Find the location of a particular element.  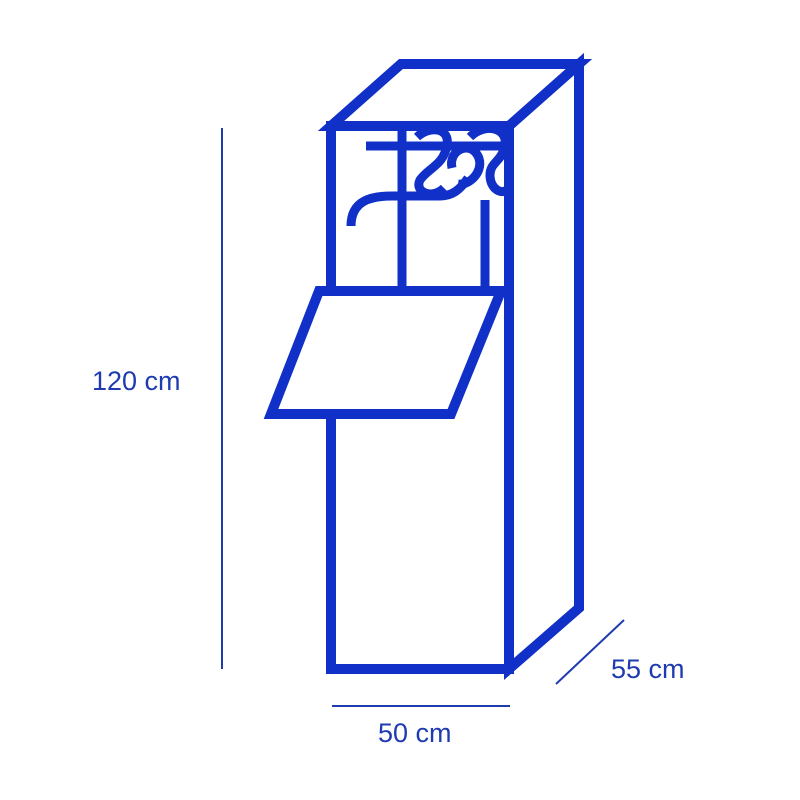

depth-label: 55 cm is located at coordinates (648, 669).